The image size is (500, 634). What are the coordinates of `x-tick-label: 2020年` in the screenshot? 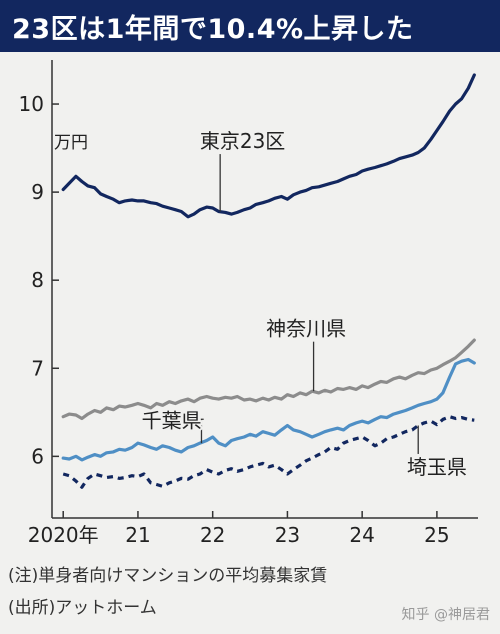 It's located at (63, 535).